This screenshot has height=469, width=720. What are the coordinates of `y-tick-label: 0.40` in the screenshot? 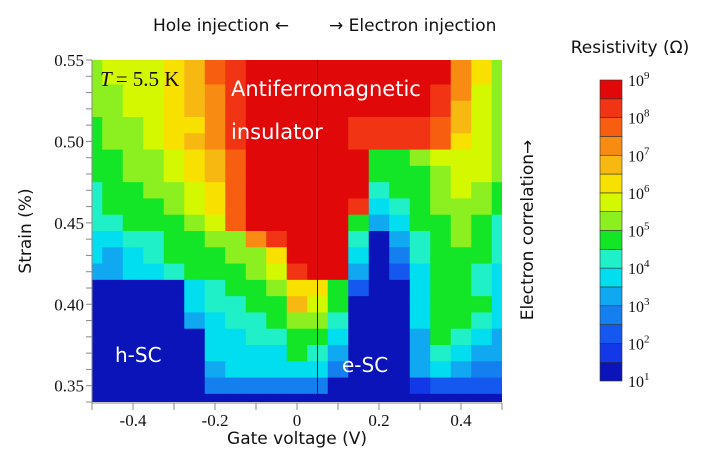 It's located at (69, 304).